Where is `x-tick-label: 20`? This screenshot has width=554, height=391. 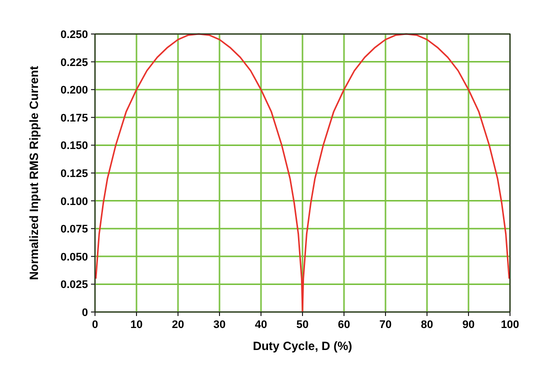
x-tick-label: 20 is located at coordinates (178, 325).